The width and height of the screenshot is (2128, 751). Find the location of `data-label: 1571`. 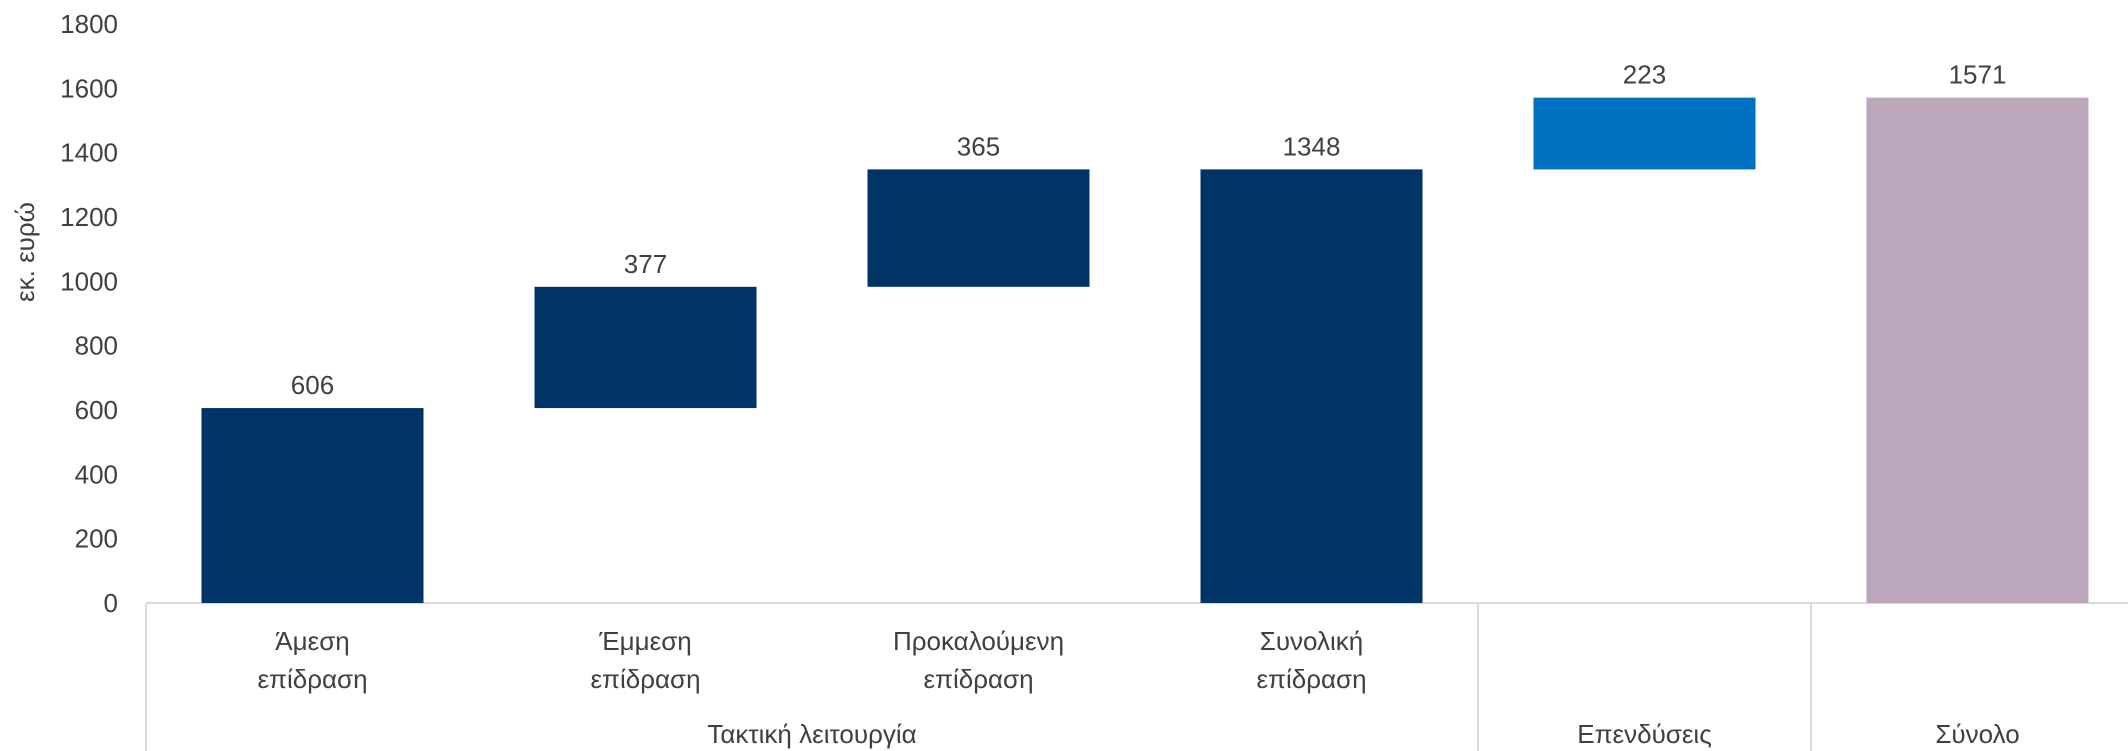

data-label: 1571 is located at coordinates (1978, 75).